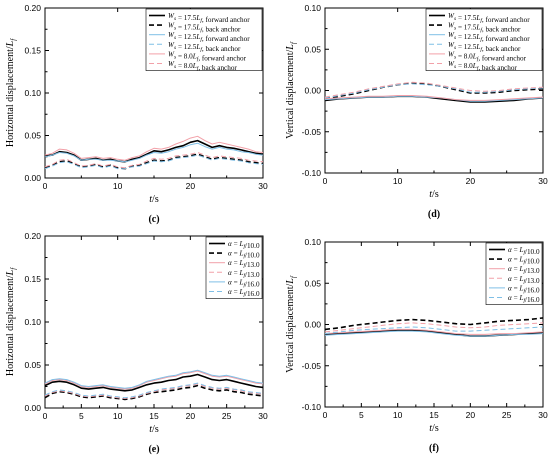 This screenshot has width=550, height=460. Describe the element at coordinates (484, 47) in the screenshot. I see `legend-entry-label: Ws = 12.5Lf, back anchor` at that location.